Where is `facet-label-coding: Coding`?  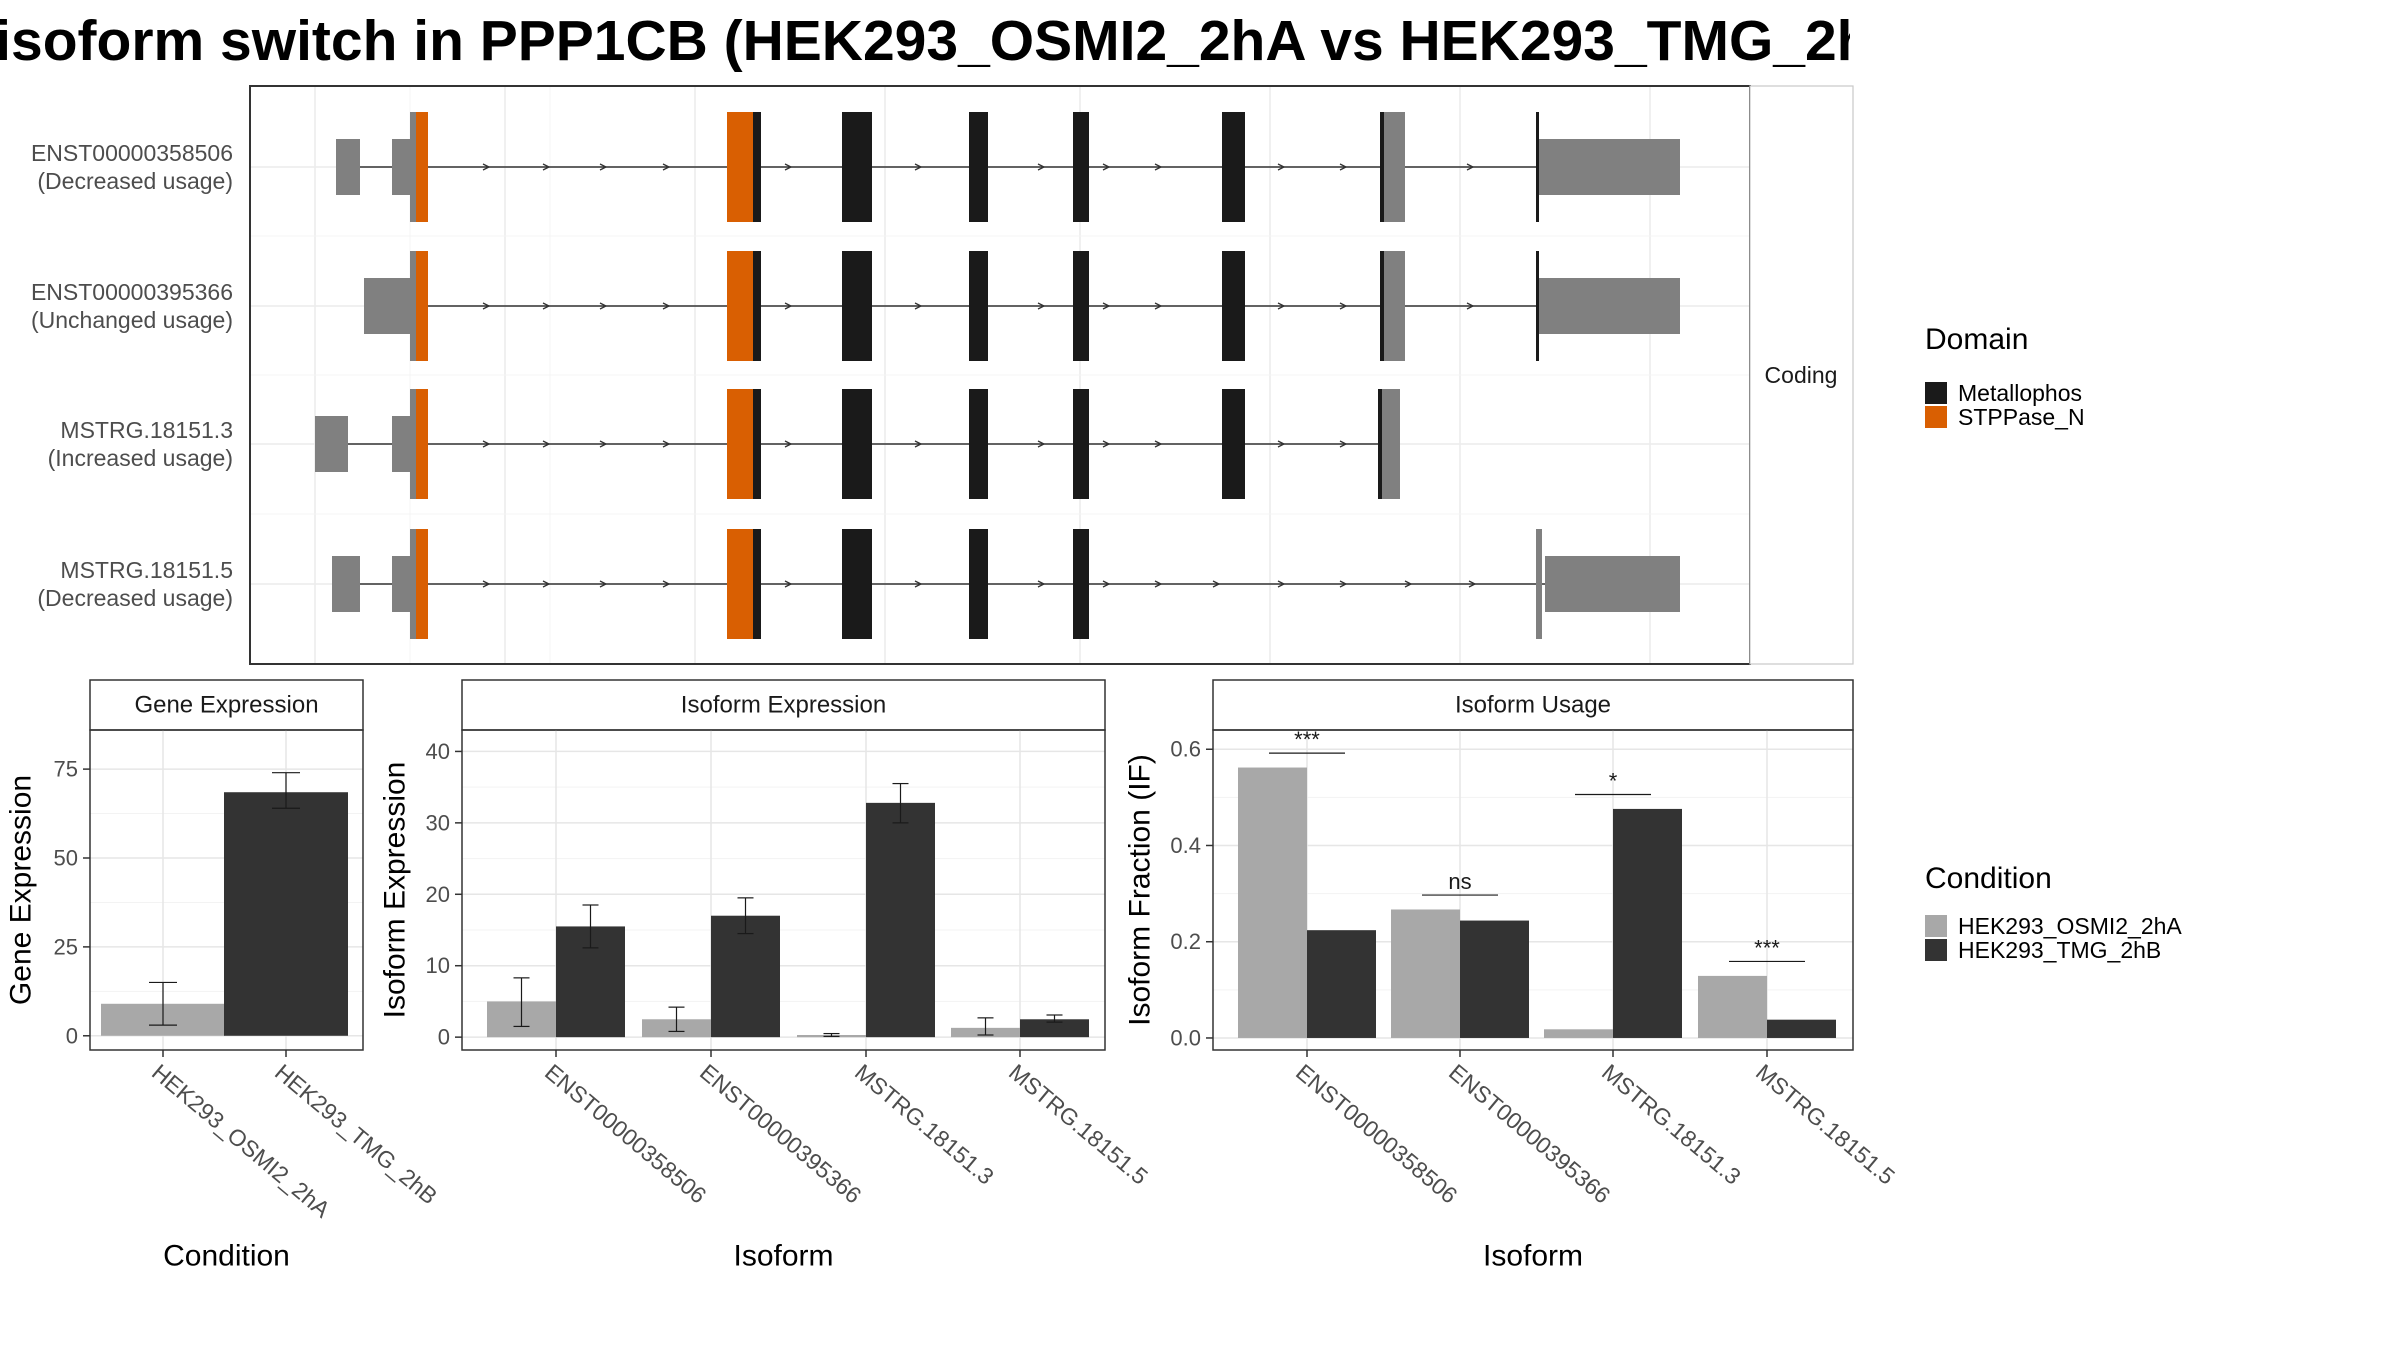
facet-label-coding: Coding is located at coordinates (1801, 375).